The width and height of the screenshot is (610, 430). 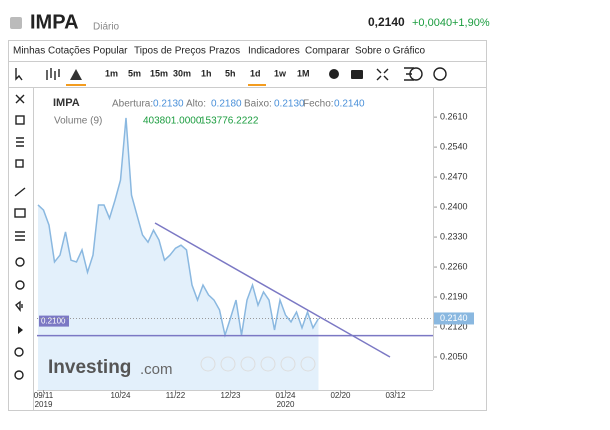 What do you see at coordinates (106, 27) in the screenshot?
I see `period: Diário` at bounding box center [106, 27].